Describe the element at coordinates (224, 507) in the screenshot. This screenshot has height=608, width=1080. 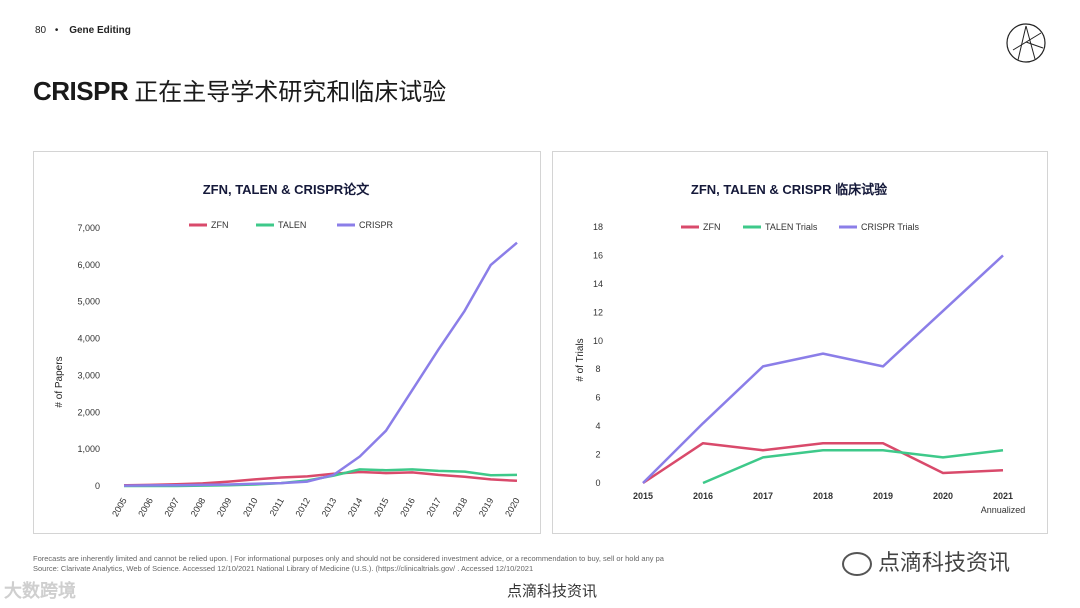
I see `x-tick-label: 2009` at that location.